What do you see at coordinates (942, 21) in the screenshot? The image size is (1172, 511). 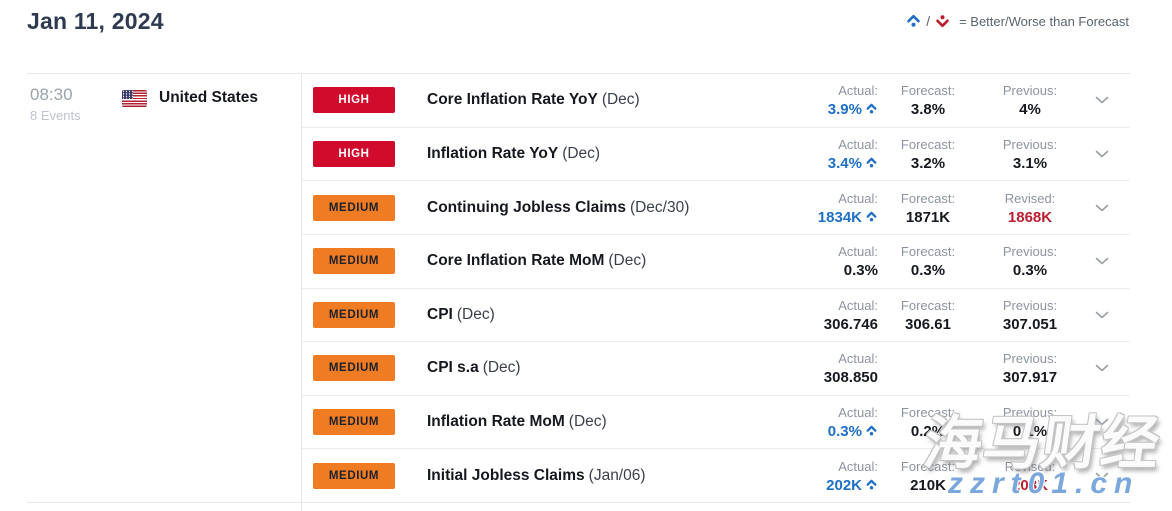 I see `worse-than-forecast-icon` at bounding box center [942, 21].